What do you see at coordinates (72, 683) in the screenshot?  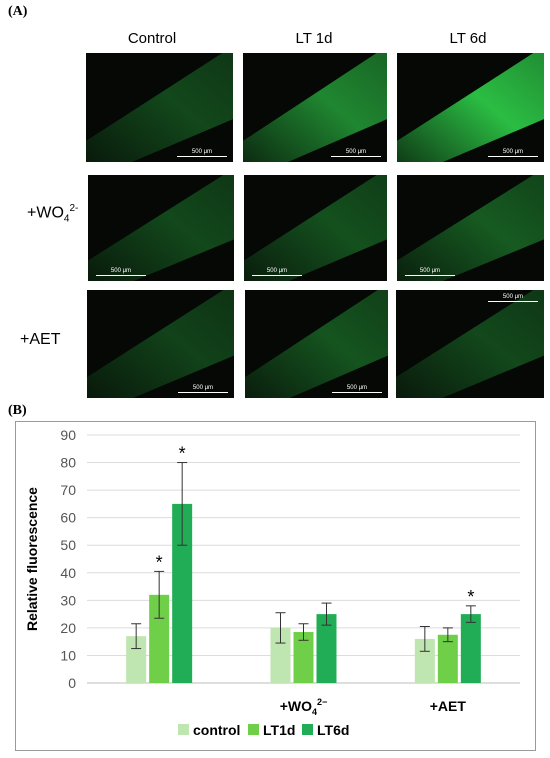 I see `y-tick-label: 0` at bounding box center [72, 683].